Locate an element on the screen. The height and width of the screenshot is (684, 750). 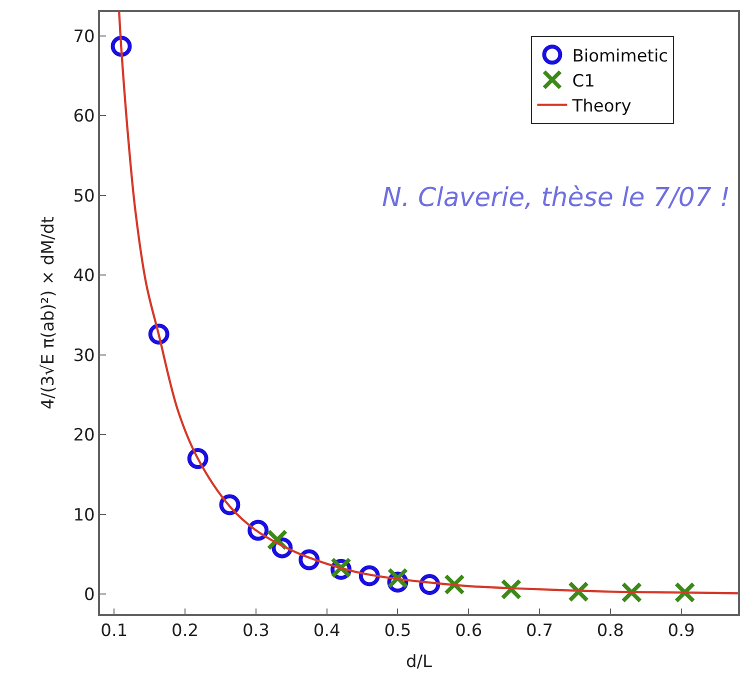
x-tick-label: 0.7 is located at coordinates (540, 631).